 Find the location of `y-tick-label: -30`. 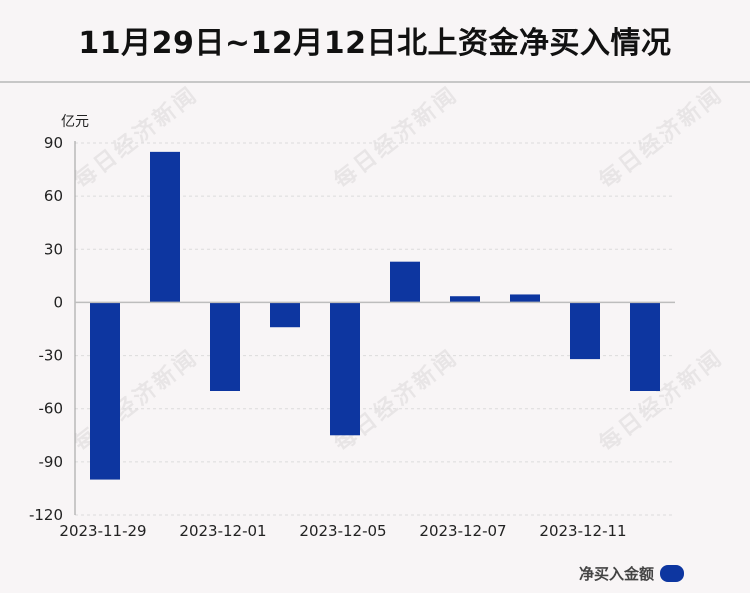

y-tick-label: -30 is located at coordinates (51, 356).